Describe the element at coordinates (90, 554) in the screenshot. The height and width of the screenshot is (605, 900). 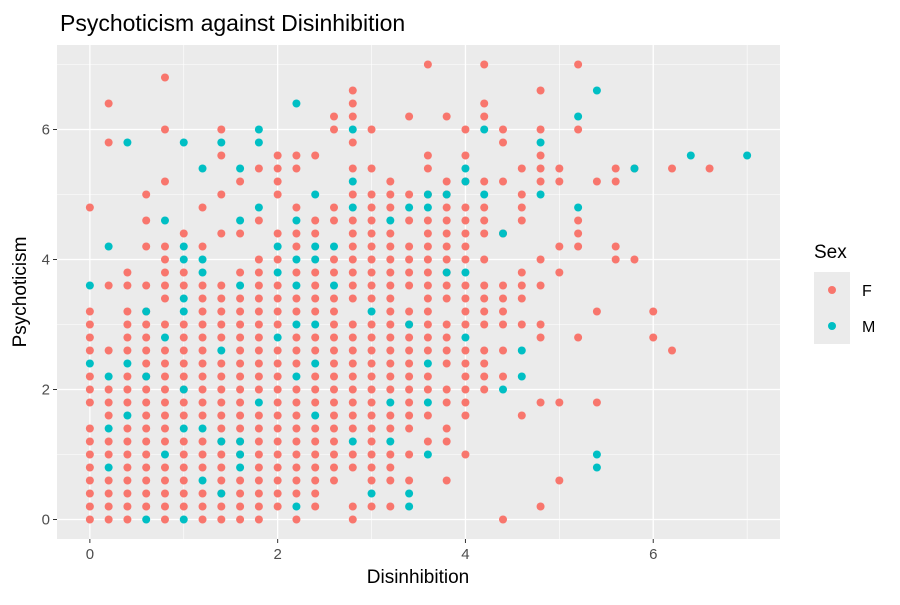
I see `x-tick-label: 0` at that location.